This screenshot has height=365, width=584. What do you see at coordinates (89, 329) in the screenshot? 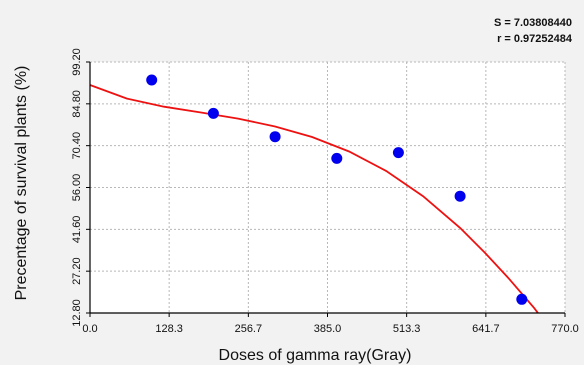
I see `x-tick-label: 0.0` at bounding box center [89, 329].